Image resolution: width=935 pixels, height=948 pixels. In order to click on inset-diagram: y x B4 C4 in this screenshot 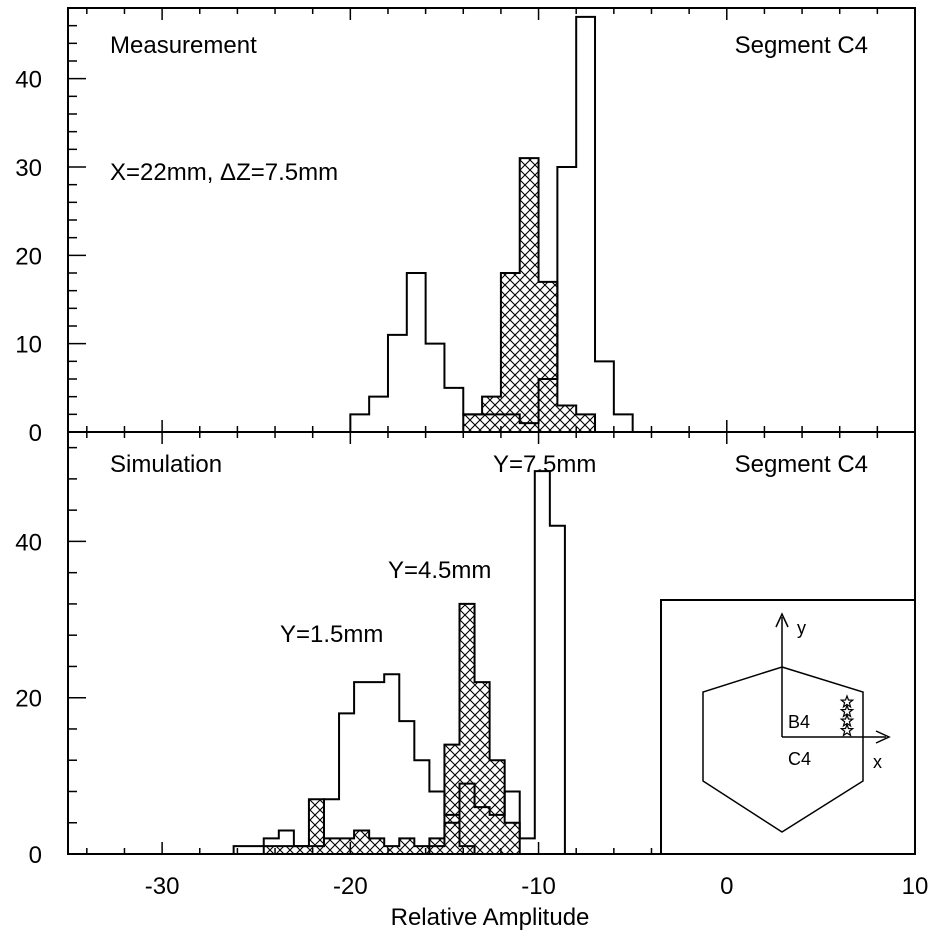, I will do `click(788, 727)`.